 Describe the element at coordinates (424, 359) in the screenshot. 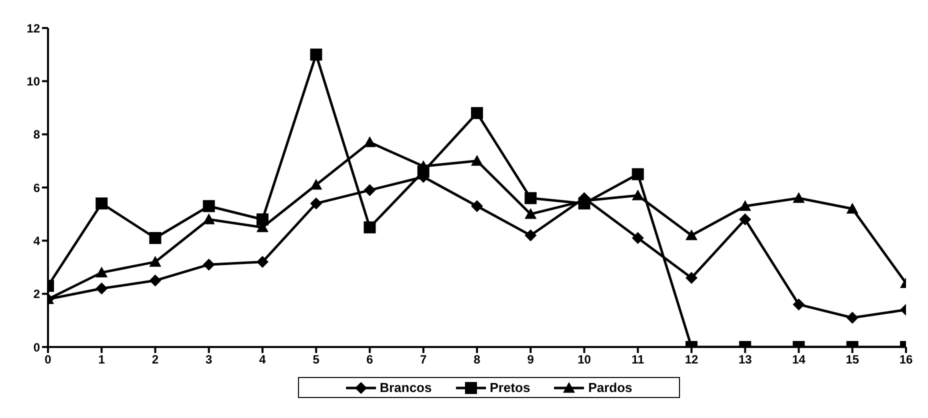

I see `x-tick-label: 7` at that location.